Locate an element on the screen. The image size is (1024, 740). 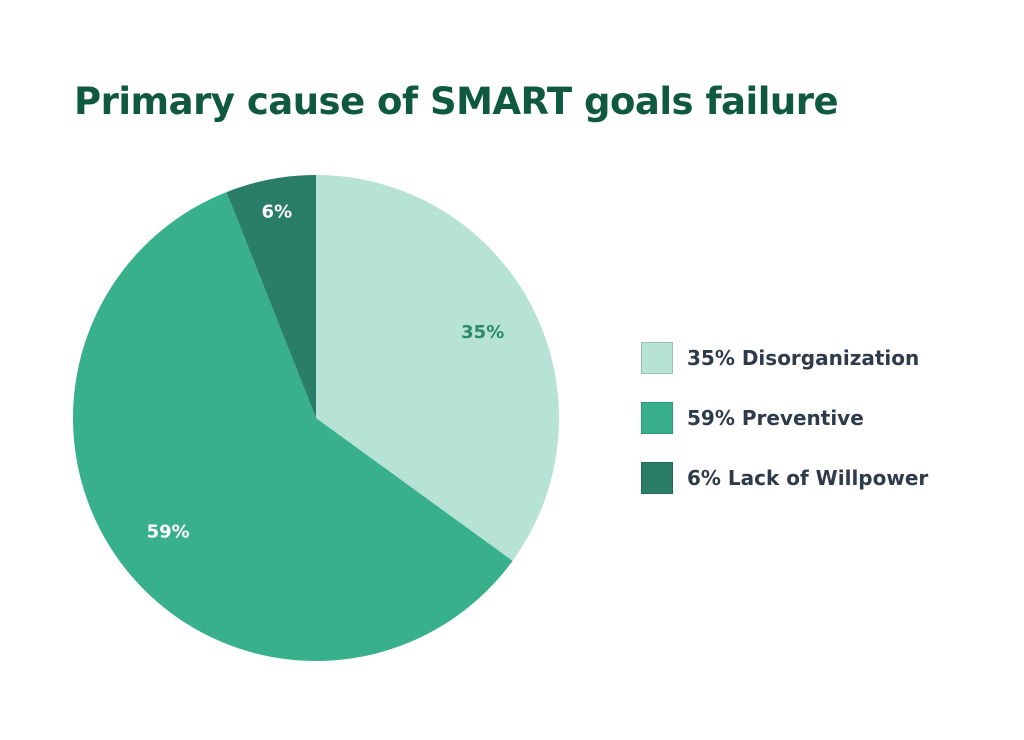
data-label-1: 59% is located at coordinates (168, 532).